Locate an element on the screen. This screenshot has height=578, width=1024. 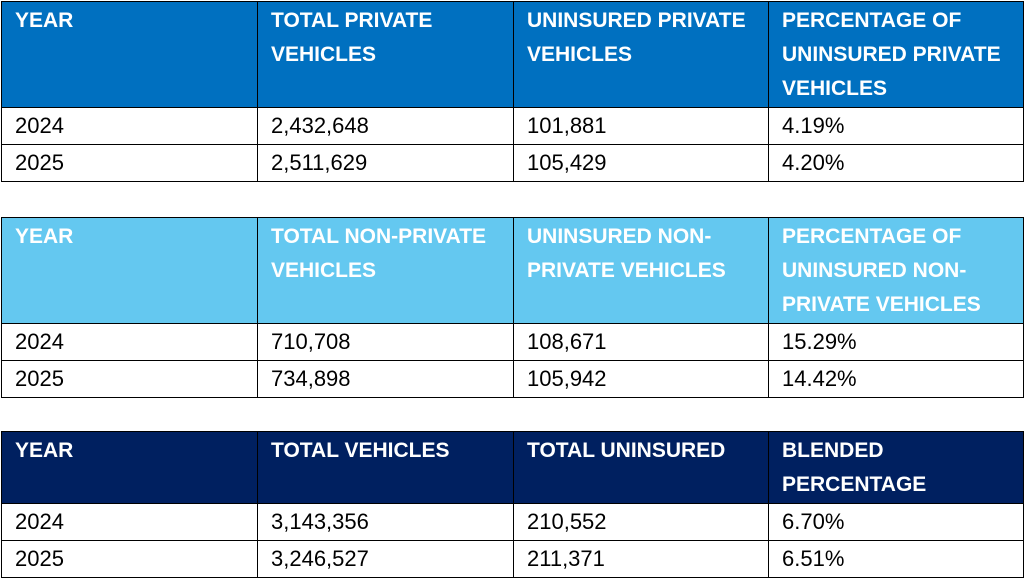
cell-total: 3,143,356 is located at coordinates (385, 522).